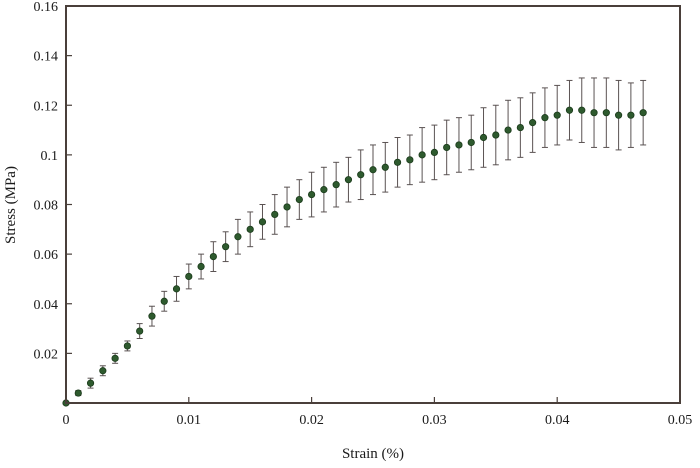 The height and width of the screenshot is (468, 700). Describe the element at coordinates (189, 420) in the screenshot. I see `x-tick-label: 0.01` at that location.